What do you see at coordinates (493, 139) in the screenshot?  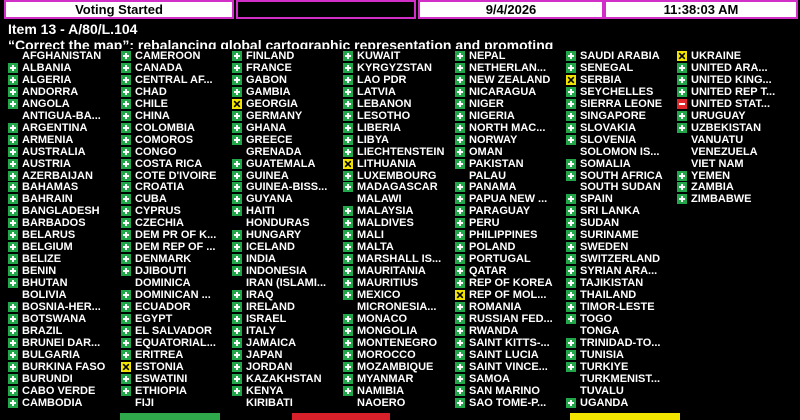 I see `country-name: NORWAY` at bounding box center [493, 139].